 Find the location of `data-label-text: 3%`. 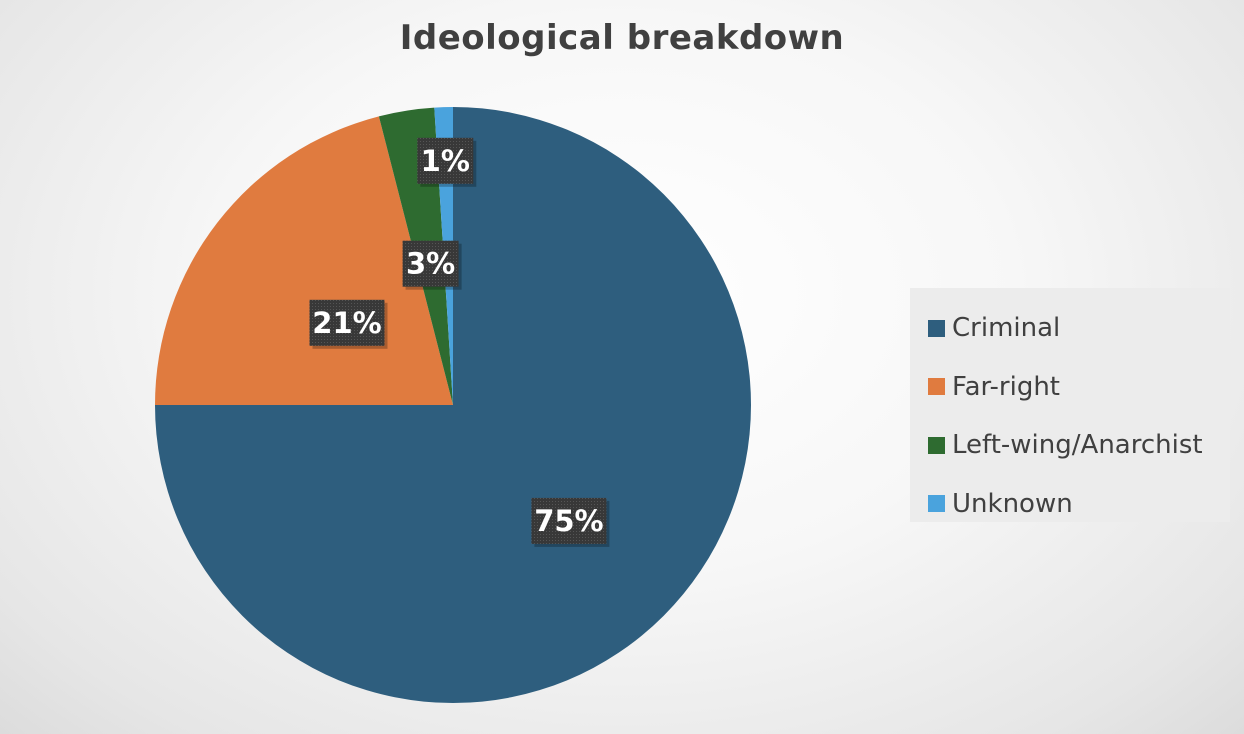

data-label-text: 3% is located at coordinates (430, 264).